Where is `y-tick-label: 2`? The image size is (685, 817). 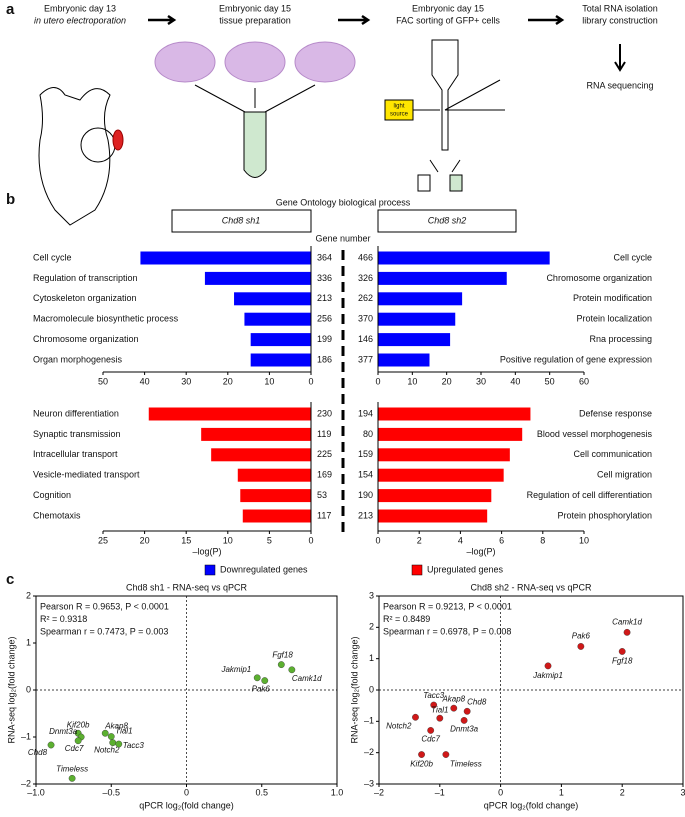
y-tick-label: 2 is located at coordinates (28, 595).